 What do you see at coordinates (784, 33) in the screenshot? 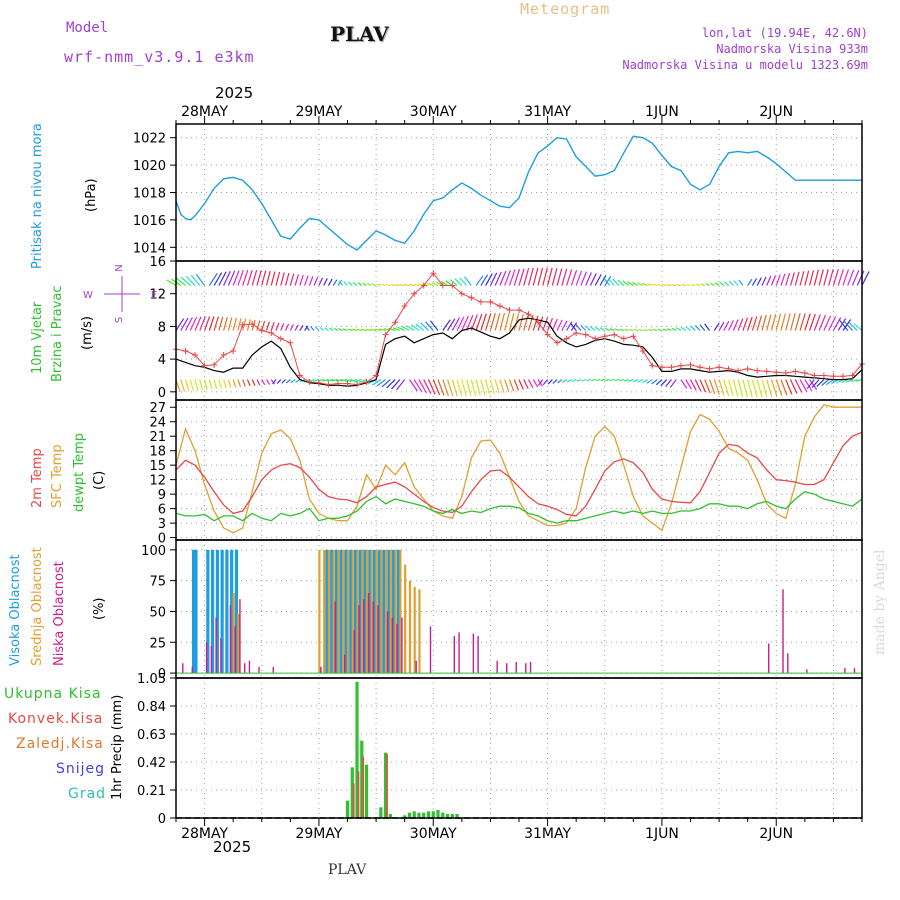
I see `lonlat-label: lon,lat (19.94E, 42.6N)` at bounding box center [784, 33].